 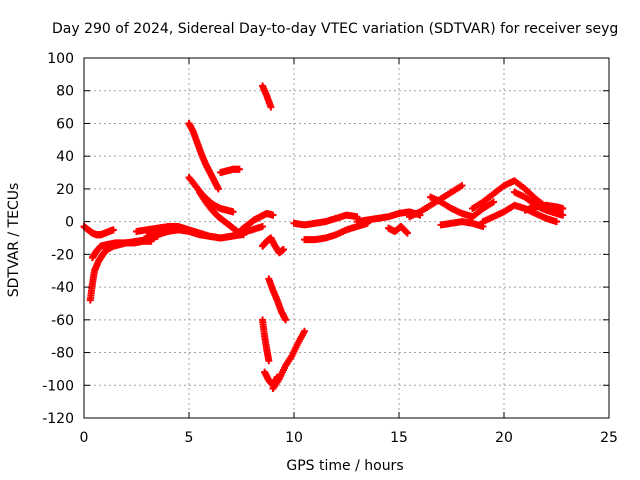 I want to click on y-tick-label: -20, so click(x=62, y=255).